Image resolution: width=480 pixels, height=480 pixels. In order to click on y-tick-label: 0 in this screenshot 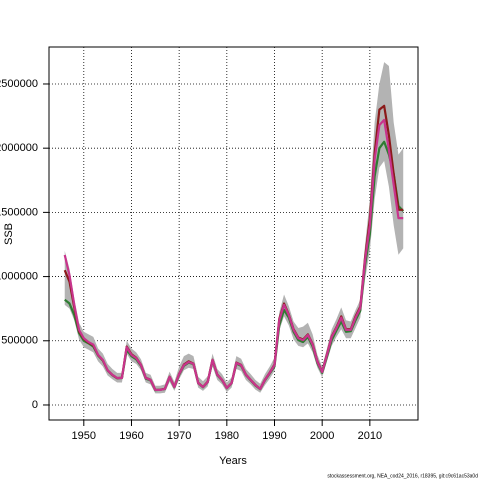, I will do `click(35, 405)`.